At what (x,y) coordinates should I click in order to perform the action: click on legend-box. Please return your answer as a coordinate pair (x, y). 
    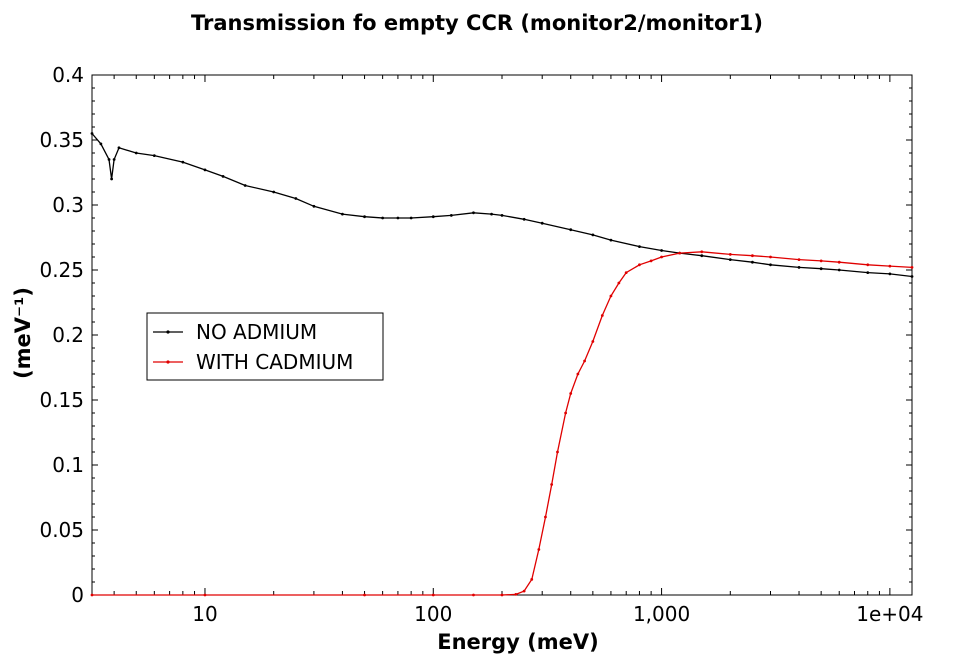
    Looking at the image, I should click on (265, 346).